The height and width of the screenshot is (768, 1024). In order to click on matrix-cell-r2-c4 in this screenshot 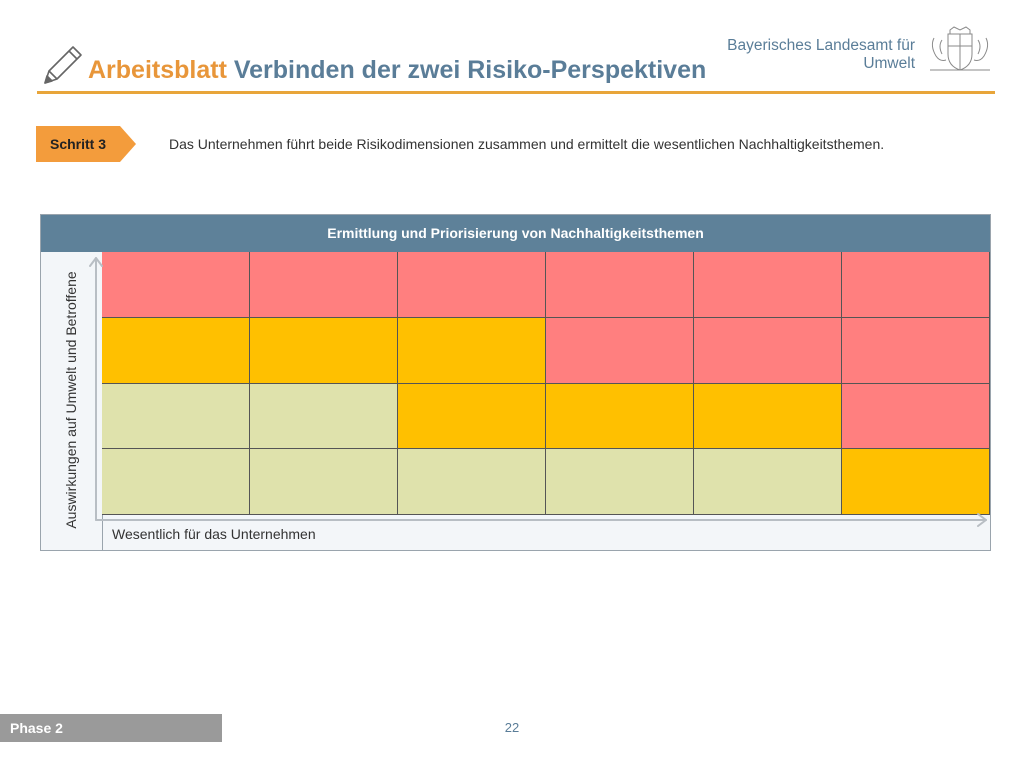, I will do `click(620, 350)`.